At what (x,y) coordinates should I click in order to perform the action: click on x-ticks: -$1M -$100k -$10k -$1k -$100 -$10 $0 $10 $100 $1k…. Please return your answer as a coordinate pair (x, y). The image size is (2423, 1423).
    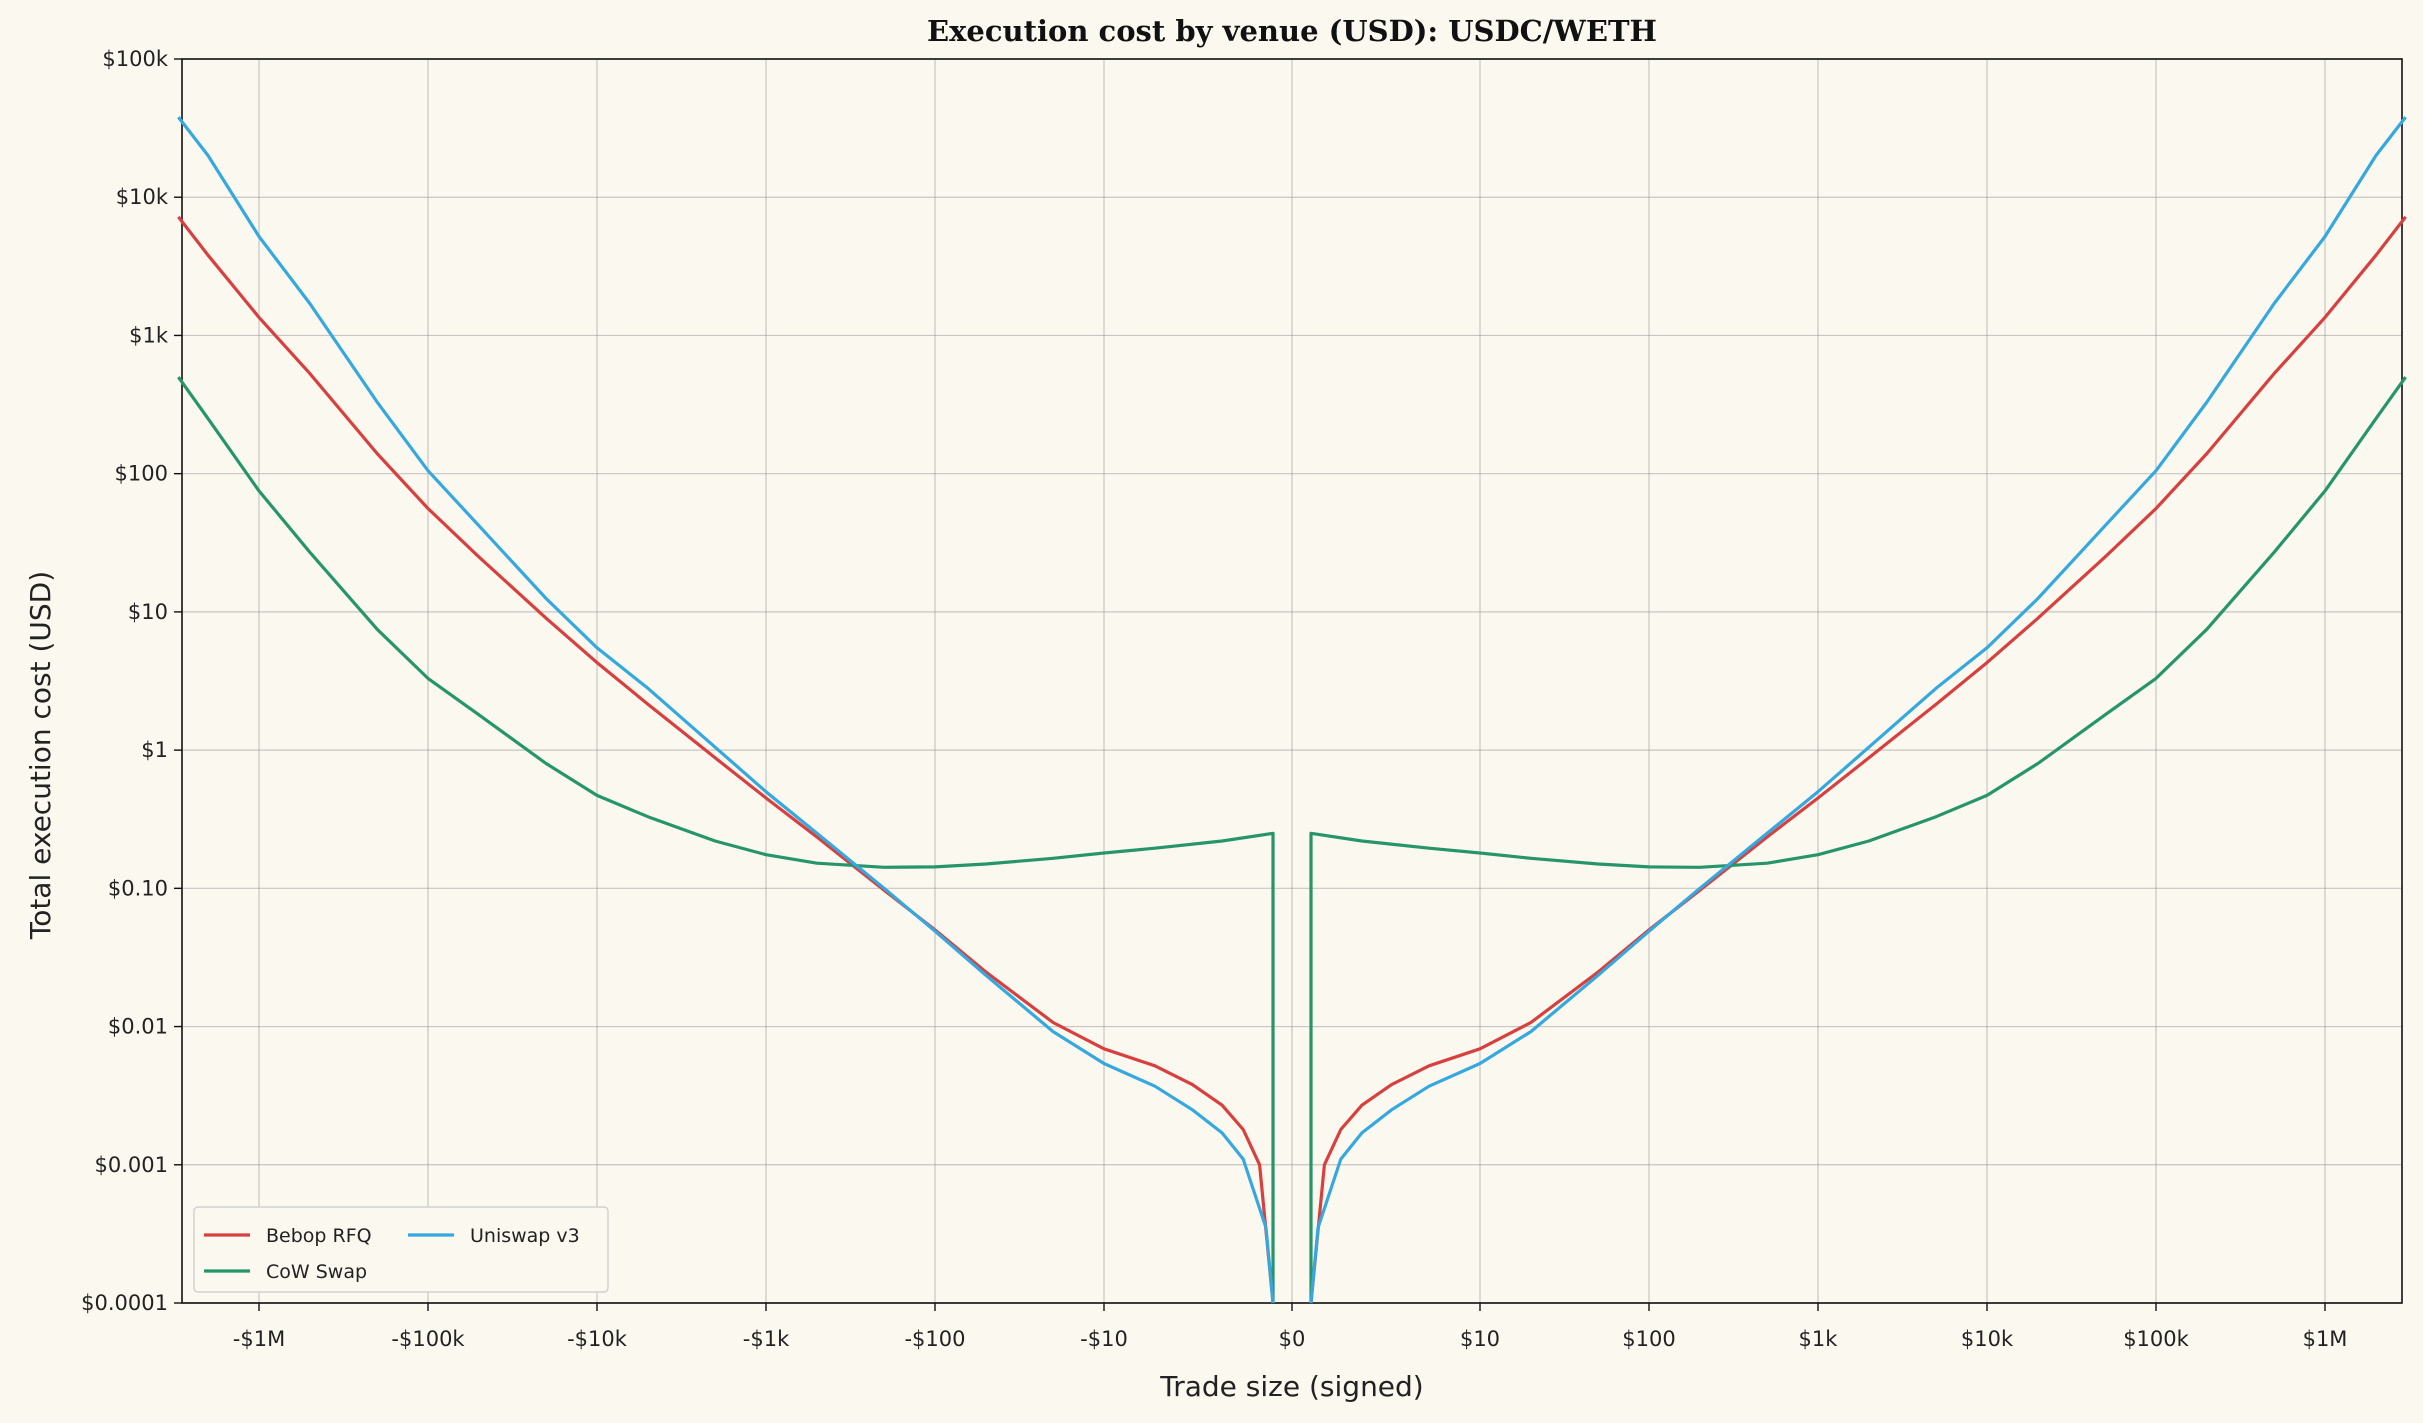
    Looking at the image, I should click on (1290, 1327).